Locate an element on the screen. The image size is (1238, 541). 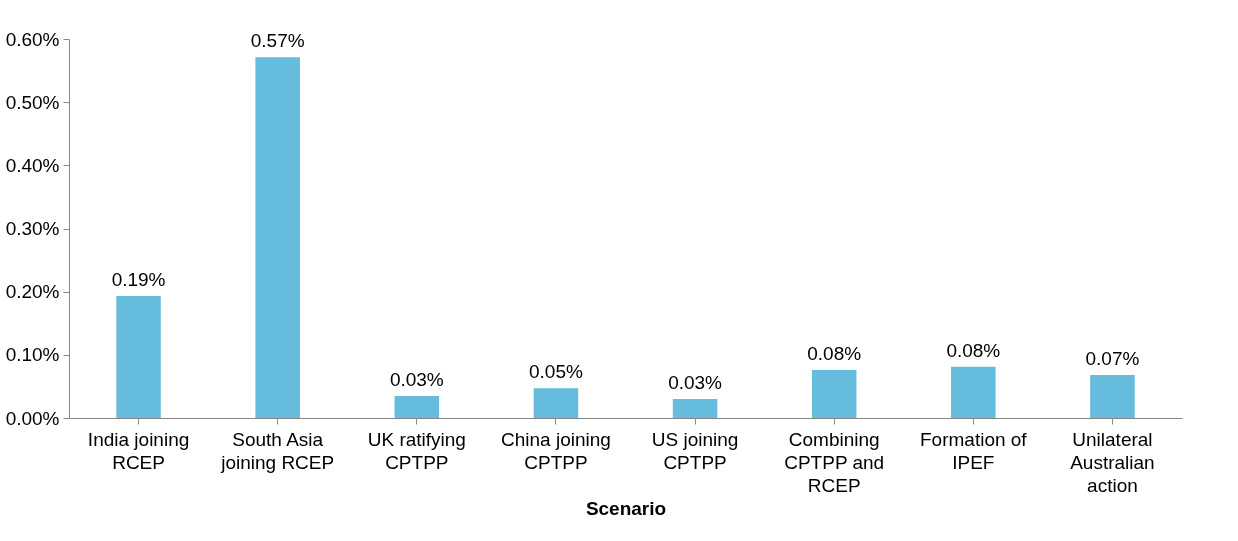
y-tick-label: 0.40% is located at coordinates (32, 165).